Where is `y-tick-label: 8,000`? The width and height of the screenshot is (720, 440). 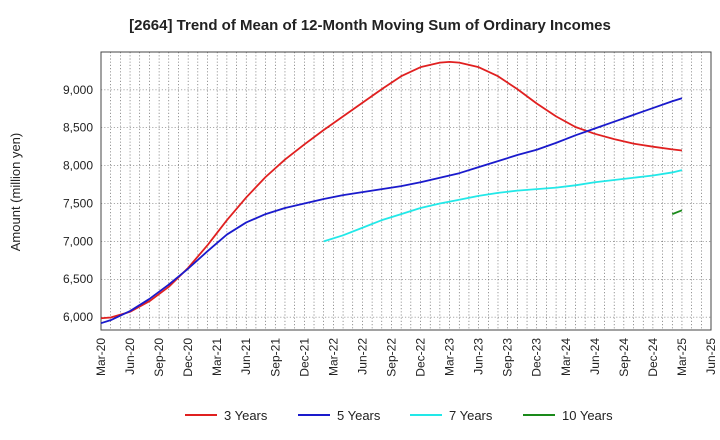 y-tick-label: 8,000 is located at coordinates (78, 166).